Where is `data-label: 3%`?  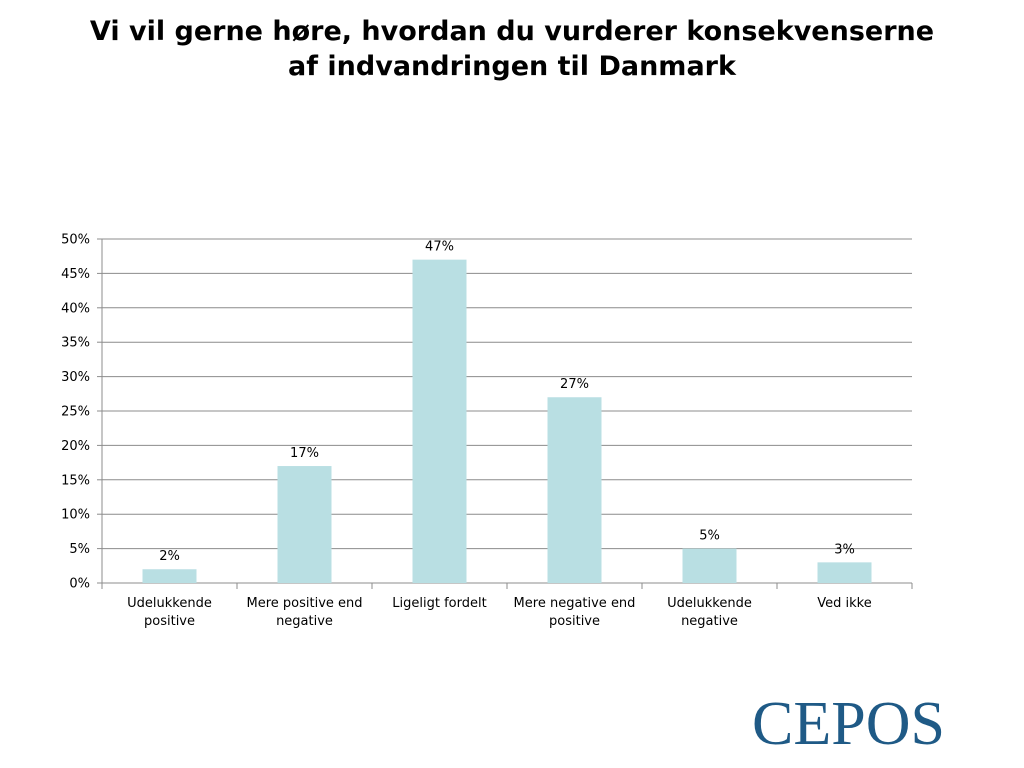
data-label: 3% is located at coordinates (844, 549).